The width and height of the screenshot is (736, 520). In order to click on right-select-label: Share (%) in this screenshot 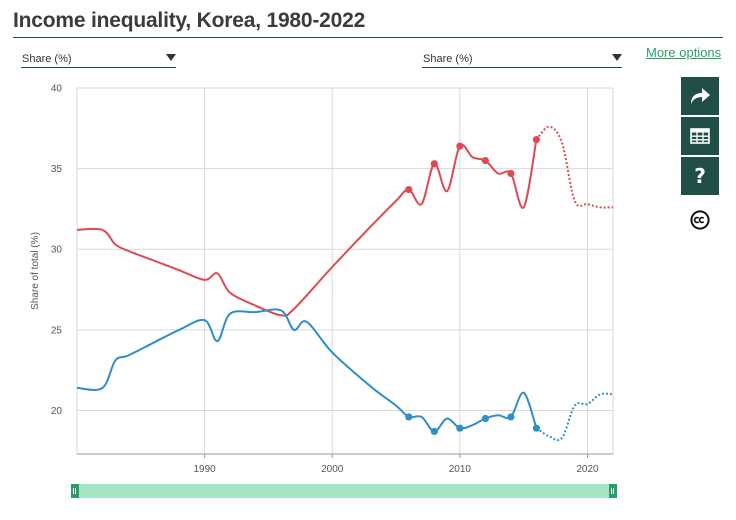, I will do `click(448, 59)`.